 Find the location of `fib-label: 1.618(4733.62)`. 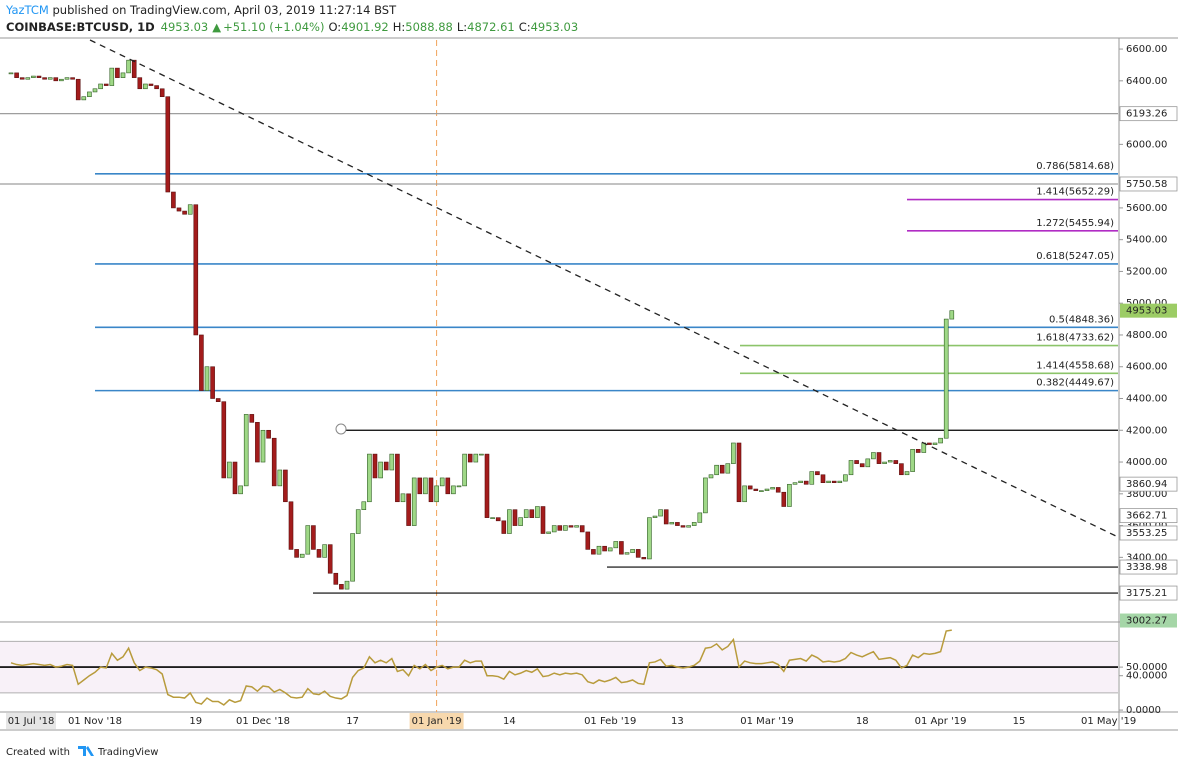

fib-label: 1.618(4733.62) is located at coordinates (1075, 338).